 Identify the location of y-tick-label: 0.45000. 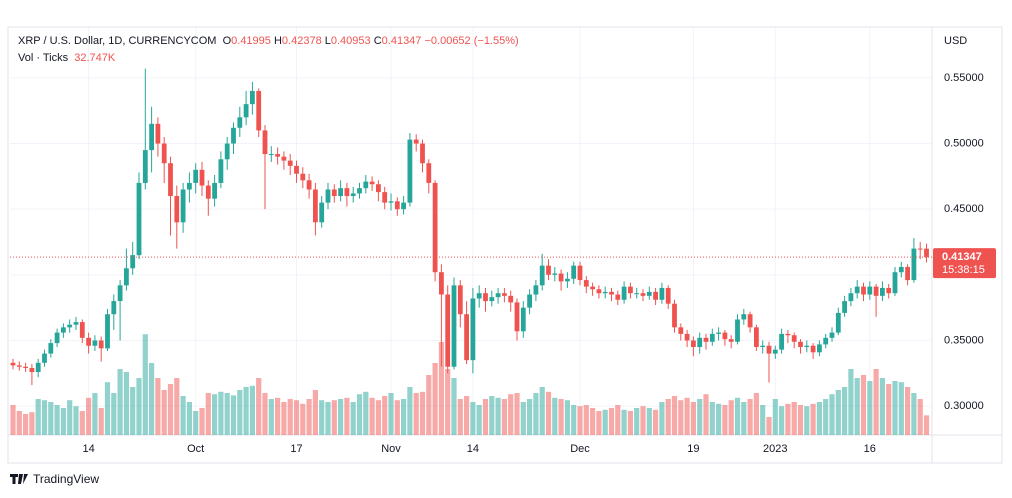
(964, 209).